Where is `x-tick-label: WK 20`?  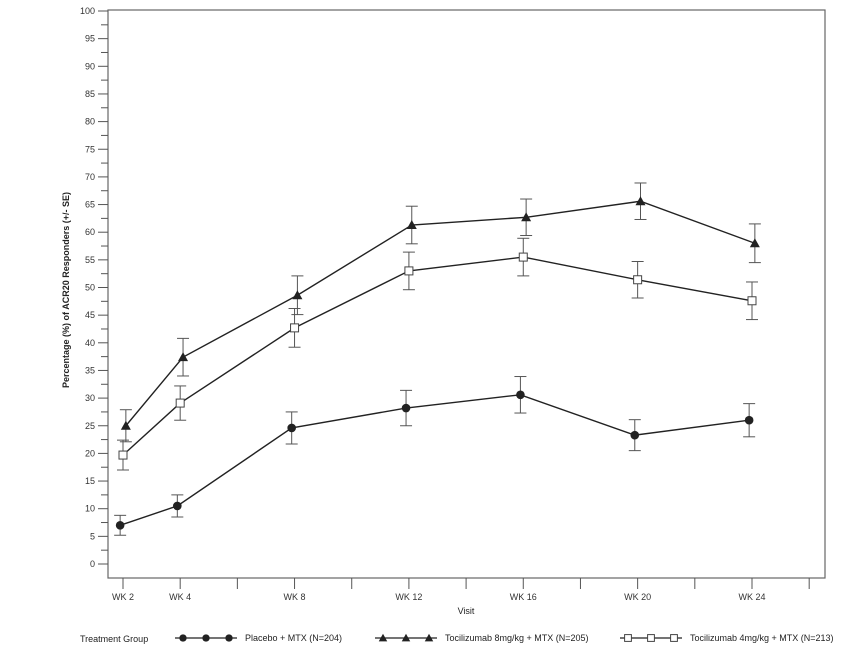
x-tick-label: WK 20 is located at coordinates (637, 597).